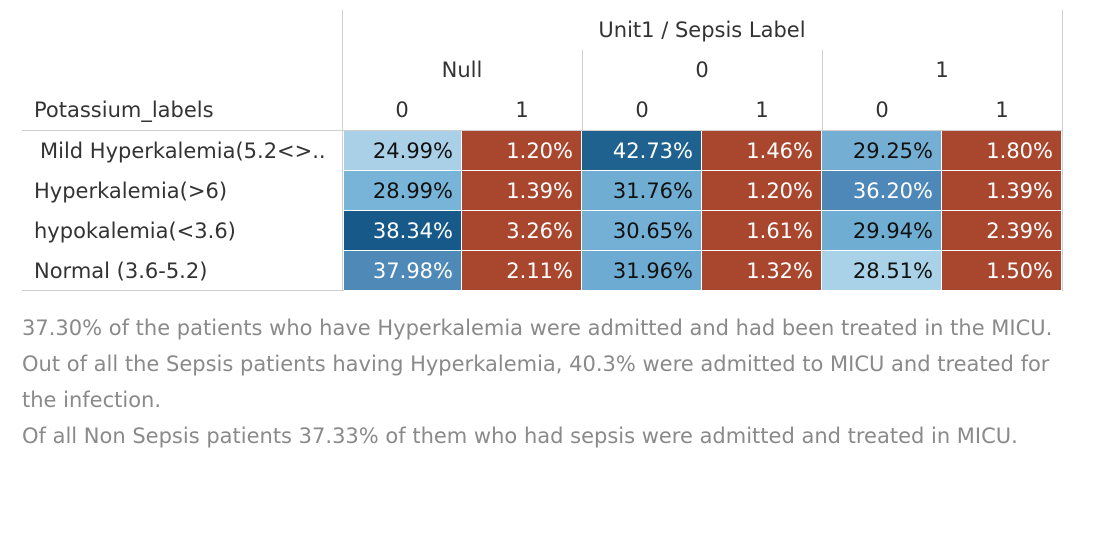 Image resolution: width=1106 pixels, height=546 pixels. What do you see at coordinates (942, 70) in the screenshot?
I see `column-group-label: 1` at bounding box center [942, 70].